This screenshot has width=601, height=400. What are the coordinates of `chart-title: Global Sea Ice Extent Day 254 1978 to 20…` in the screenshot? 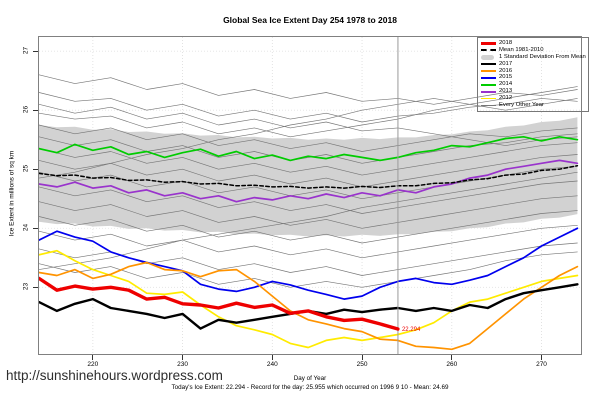 It's located at (310, 20).